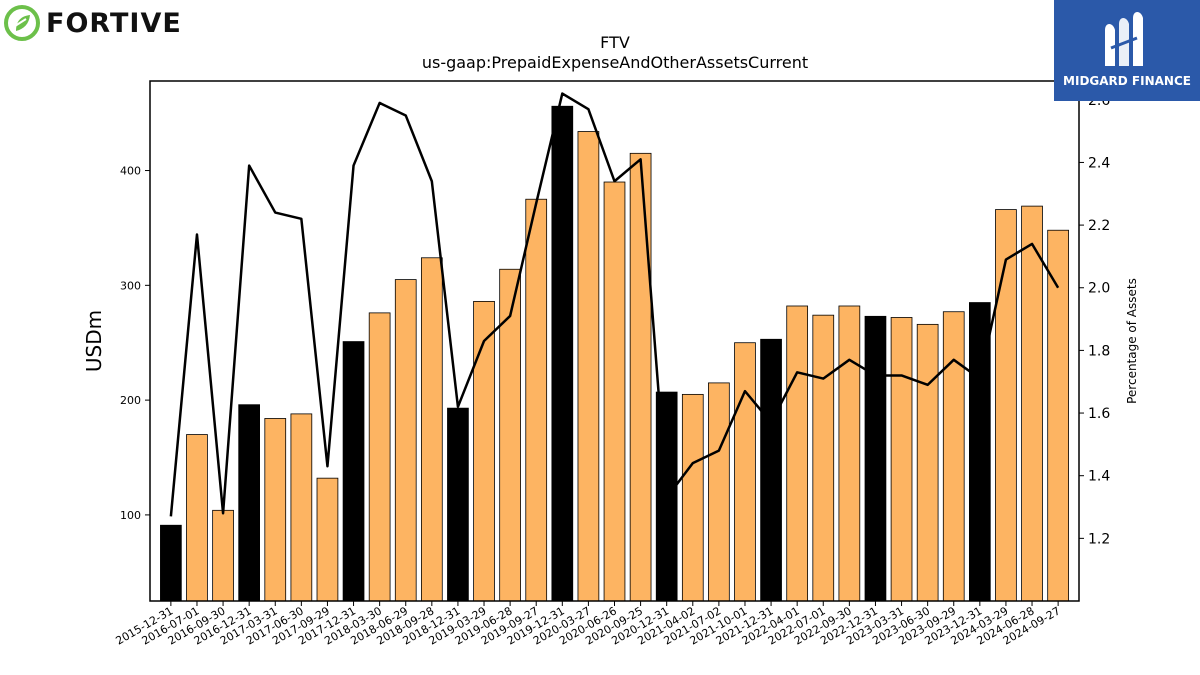  Describe the element at coordinates (1132, 341) in the screenshot. I see `y2-axis-label: Percentage of Assets` at that location.